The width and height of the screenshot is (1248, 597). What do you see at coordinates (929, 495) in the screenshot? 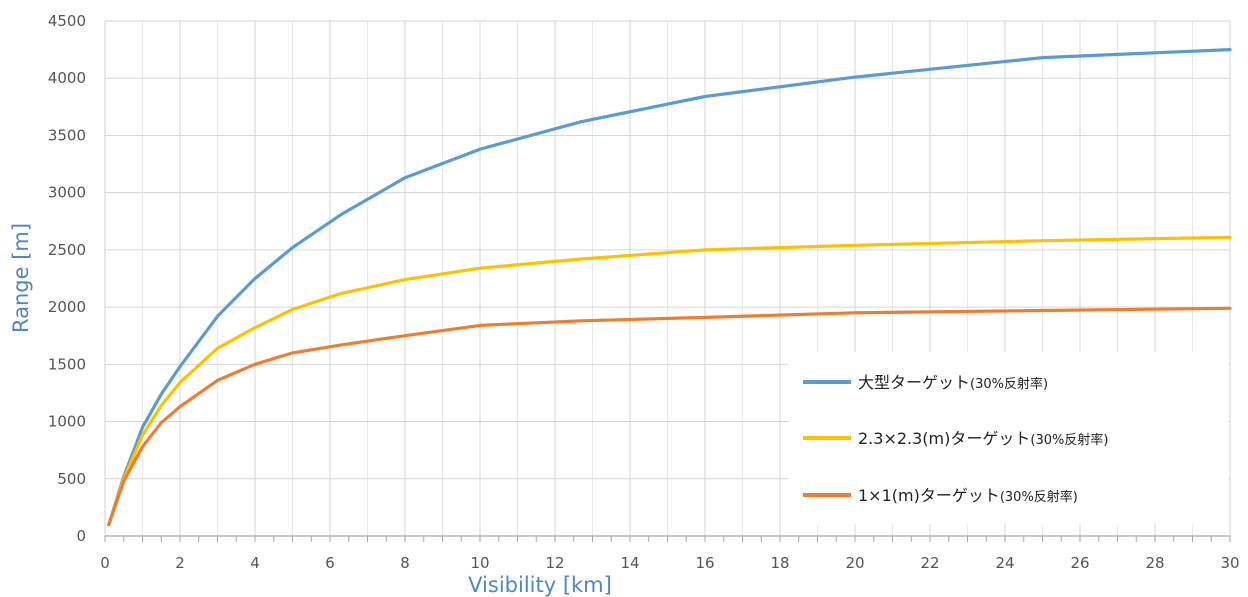
I see `legend-series-name: 1×1(m)ターゲット` at bounding box center [929, 495].